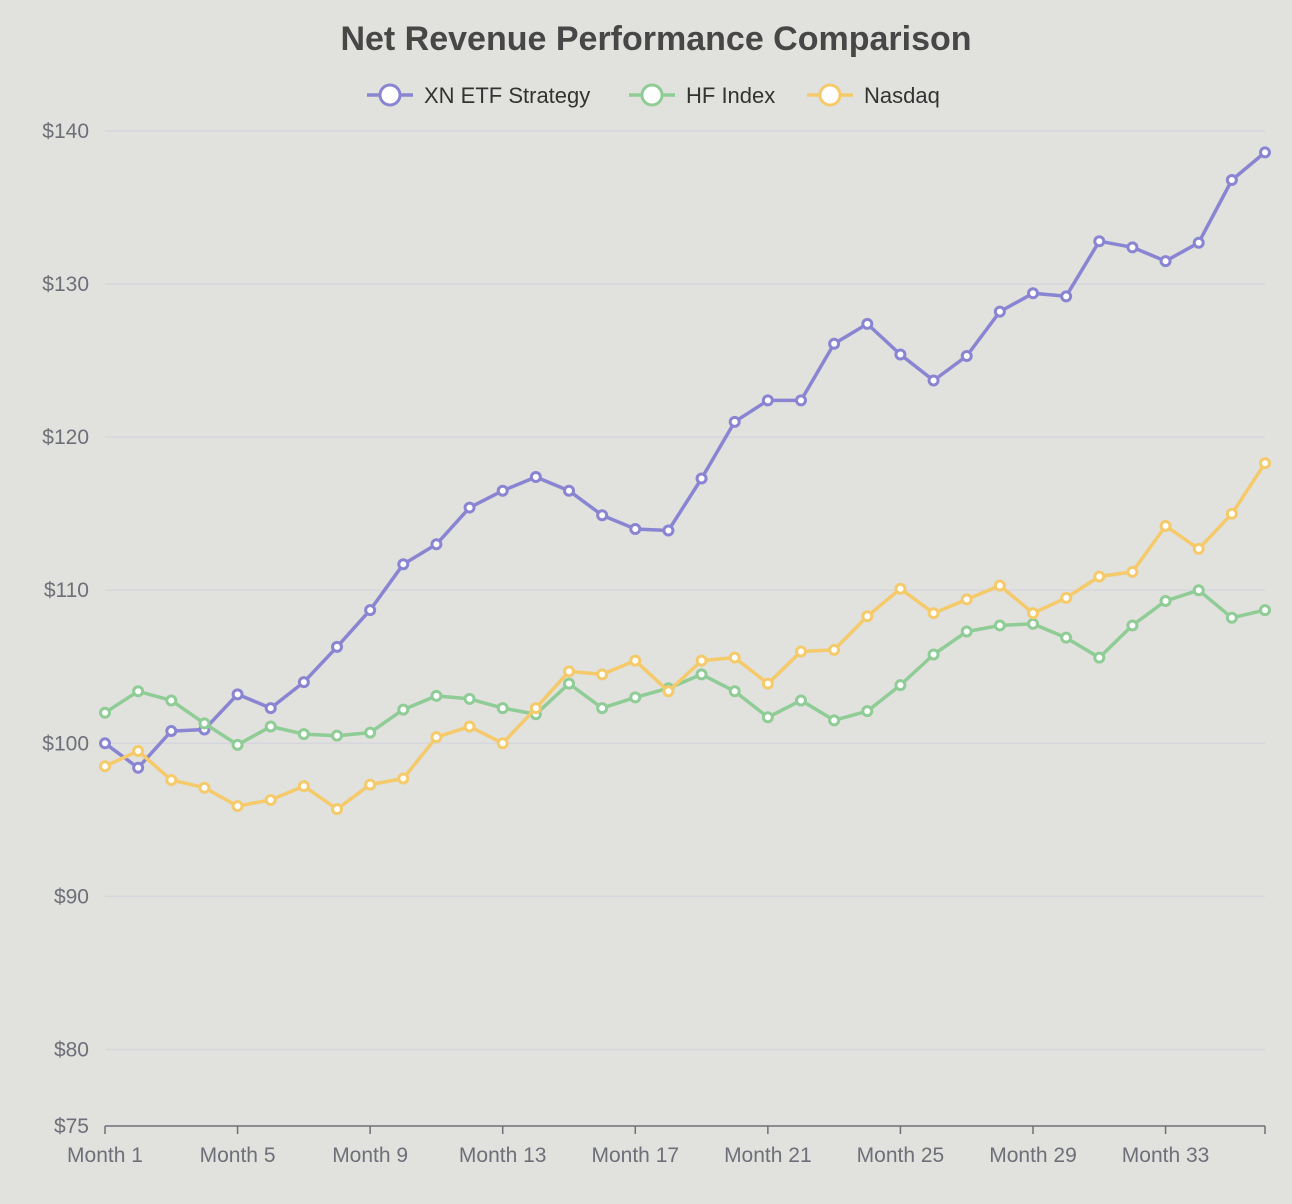 The image size is (1292, 1204). Describe the element at coordinates (685, 667) in the screenshot. I see `series-line-hf-index` at that location.